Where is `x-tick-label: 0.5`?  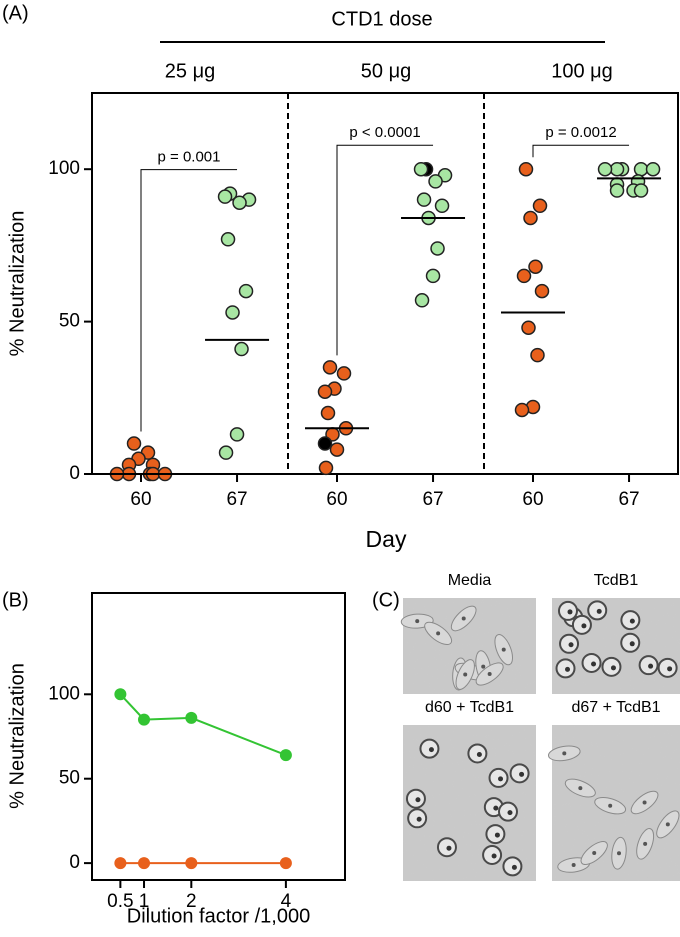 x-tick-label: 0.5 is located at coordinates (120, 901).